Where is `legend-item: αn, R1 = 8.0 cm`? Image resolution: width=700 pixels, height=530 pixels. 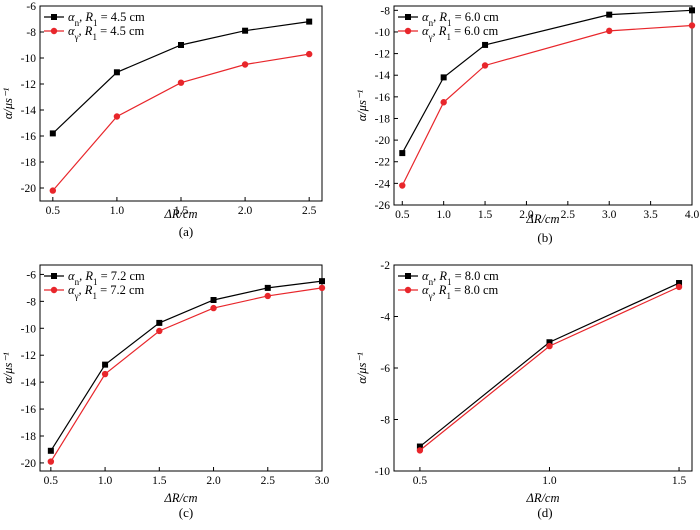
legend-item: αn, R1 = 8.0 cm is located at coordinates (448, 278).